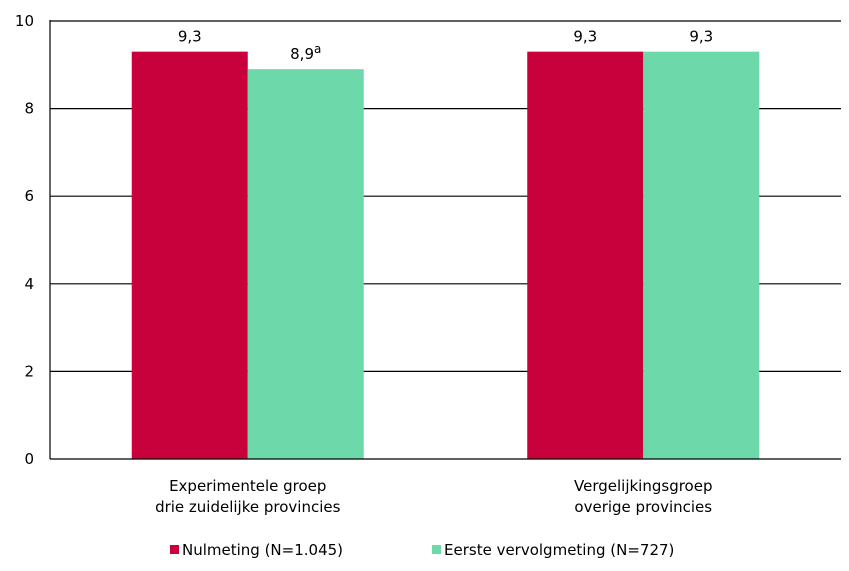 This screenshot has width=849, height=571. What do you see at coordinates (262, 550) in the screenshot?
I see `legend-label-0: Nulmeting (N=1.045)` at bounding box center [262, 550].